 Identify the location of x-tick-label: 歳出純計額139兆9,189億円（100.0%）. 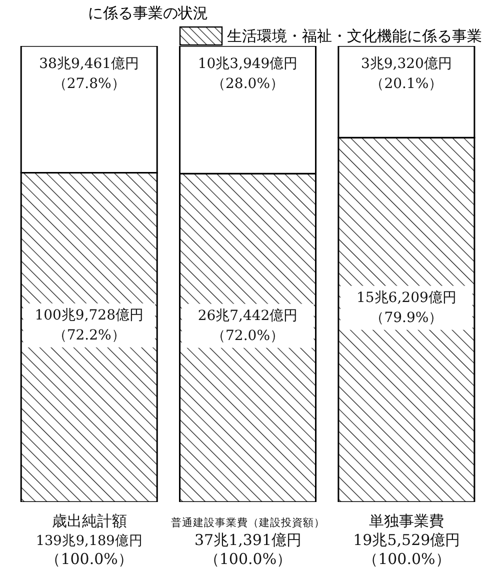
(89, 540).